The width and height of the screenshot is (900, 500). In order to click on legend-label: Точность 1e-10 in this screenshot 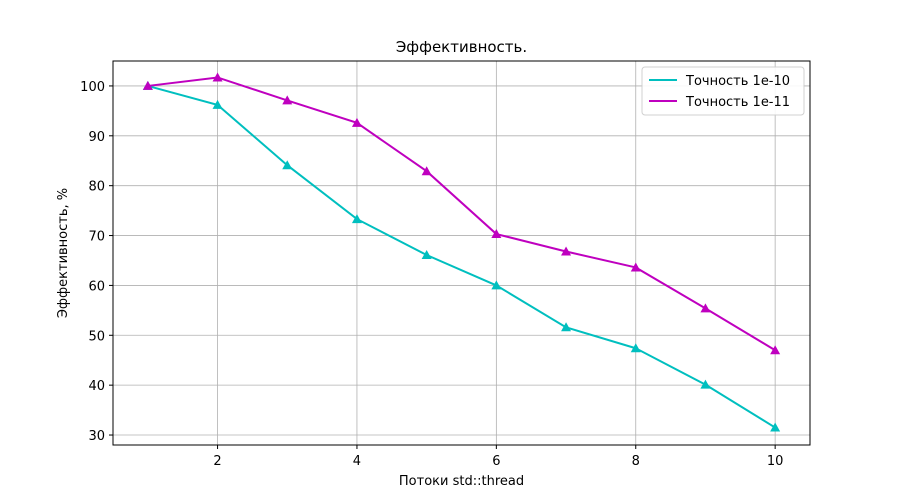, I will do `click(737, 81)`.